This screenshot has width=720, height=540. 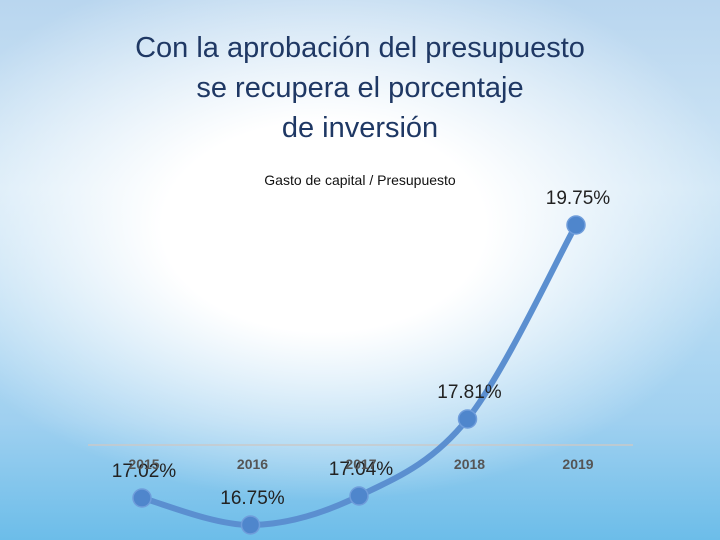 I want to click on data-point-2015, so click(x=142, y=498).